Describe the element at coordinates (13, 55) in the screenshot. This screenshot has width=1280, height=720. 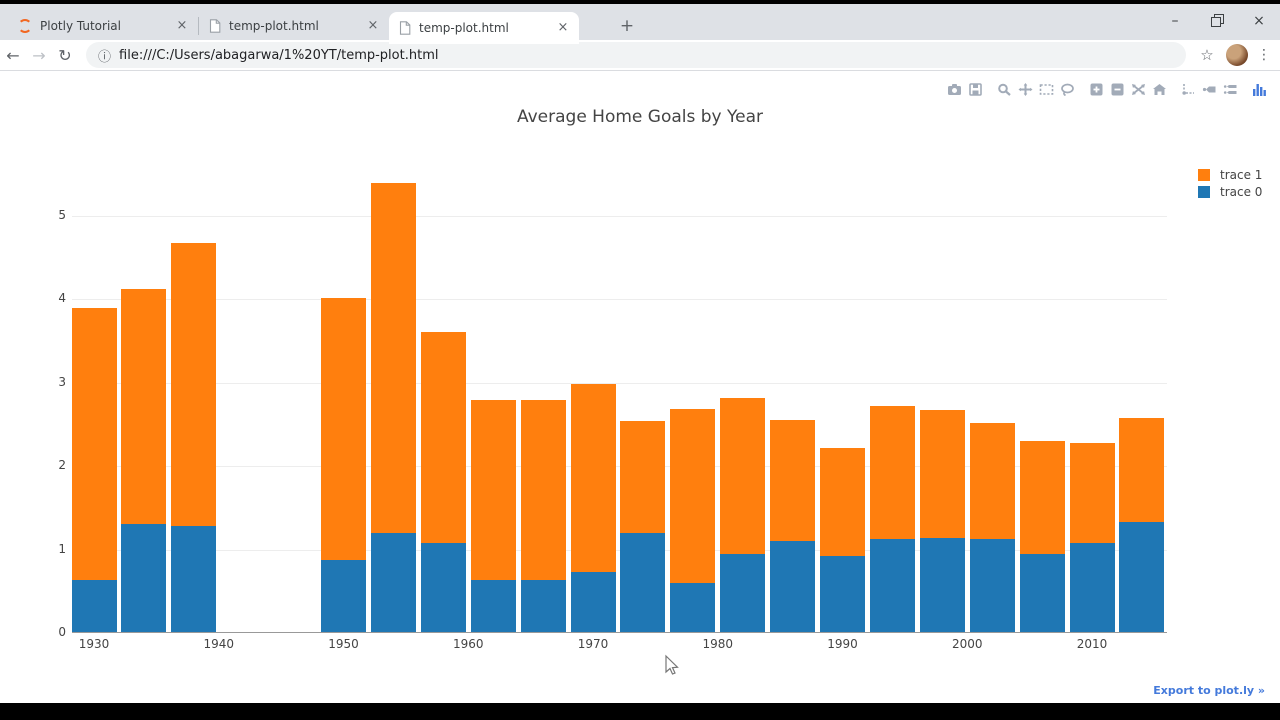
I see `back-button: ←` at that location.